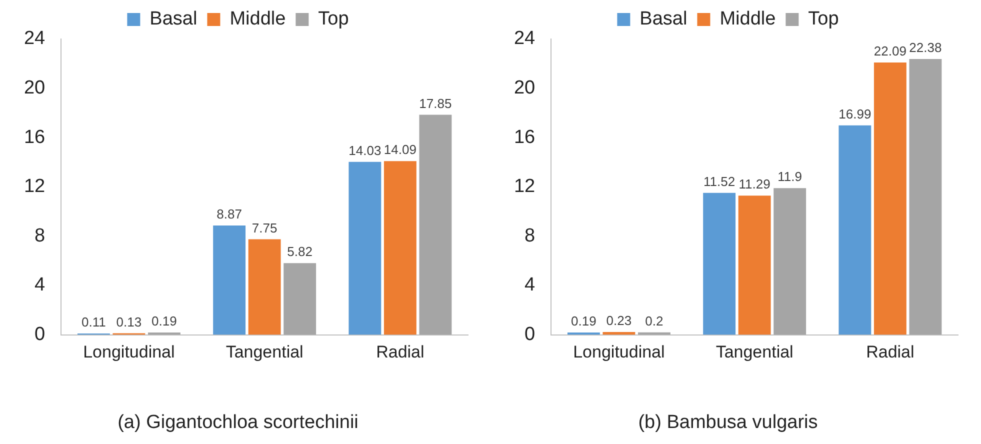 The height and width of the screenshot is (444, 981). What do you see at coordinates (925, 48) in the screenshot?
I see `data-label: 22.38` at bounding box center [925, 48].